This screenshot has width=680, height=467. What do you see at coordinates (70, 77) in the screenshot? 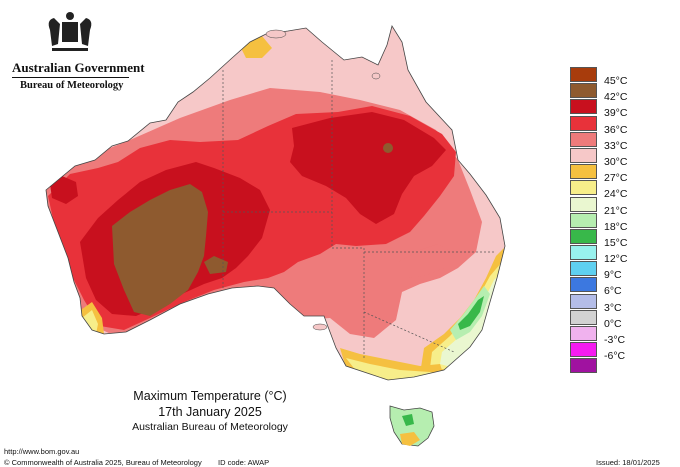
I see `header-divider` at bounding box center [70, 77].